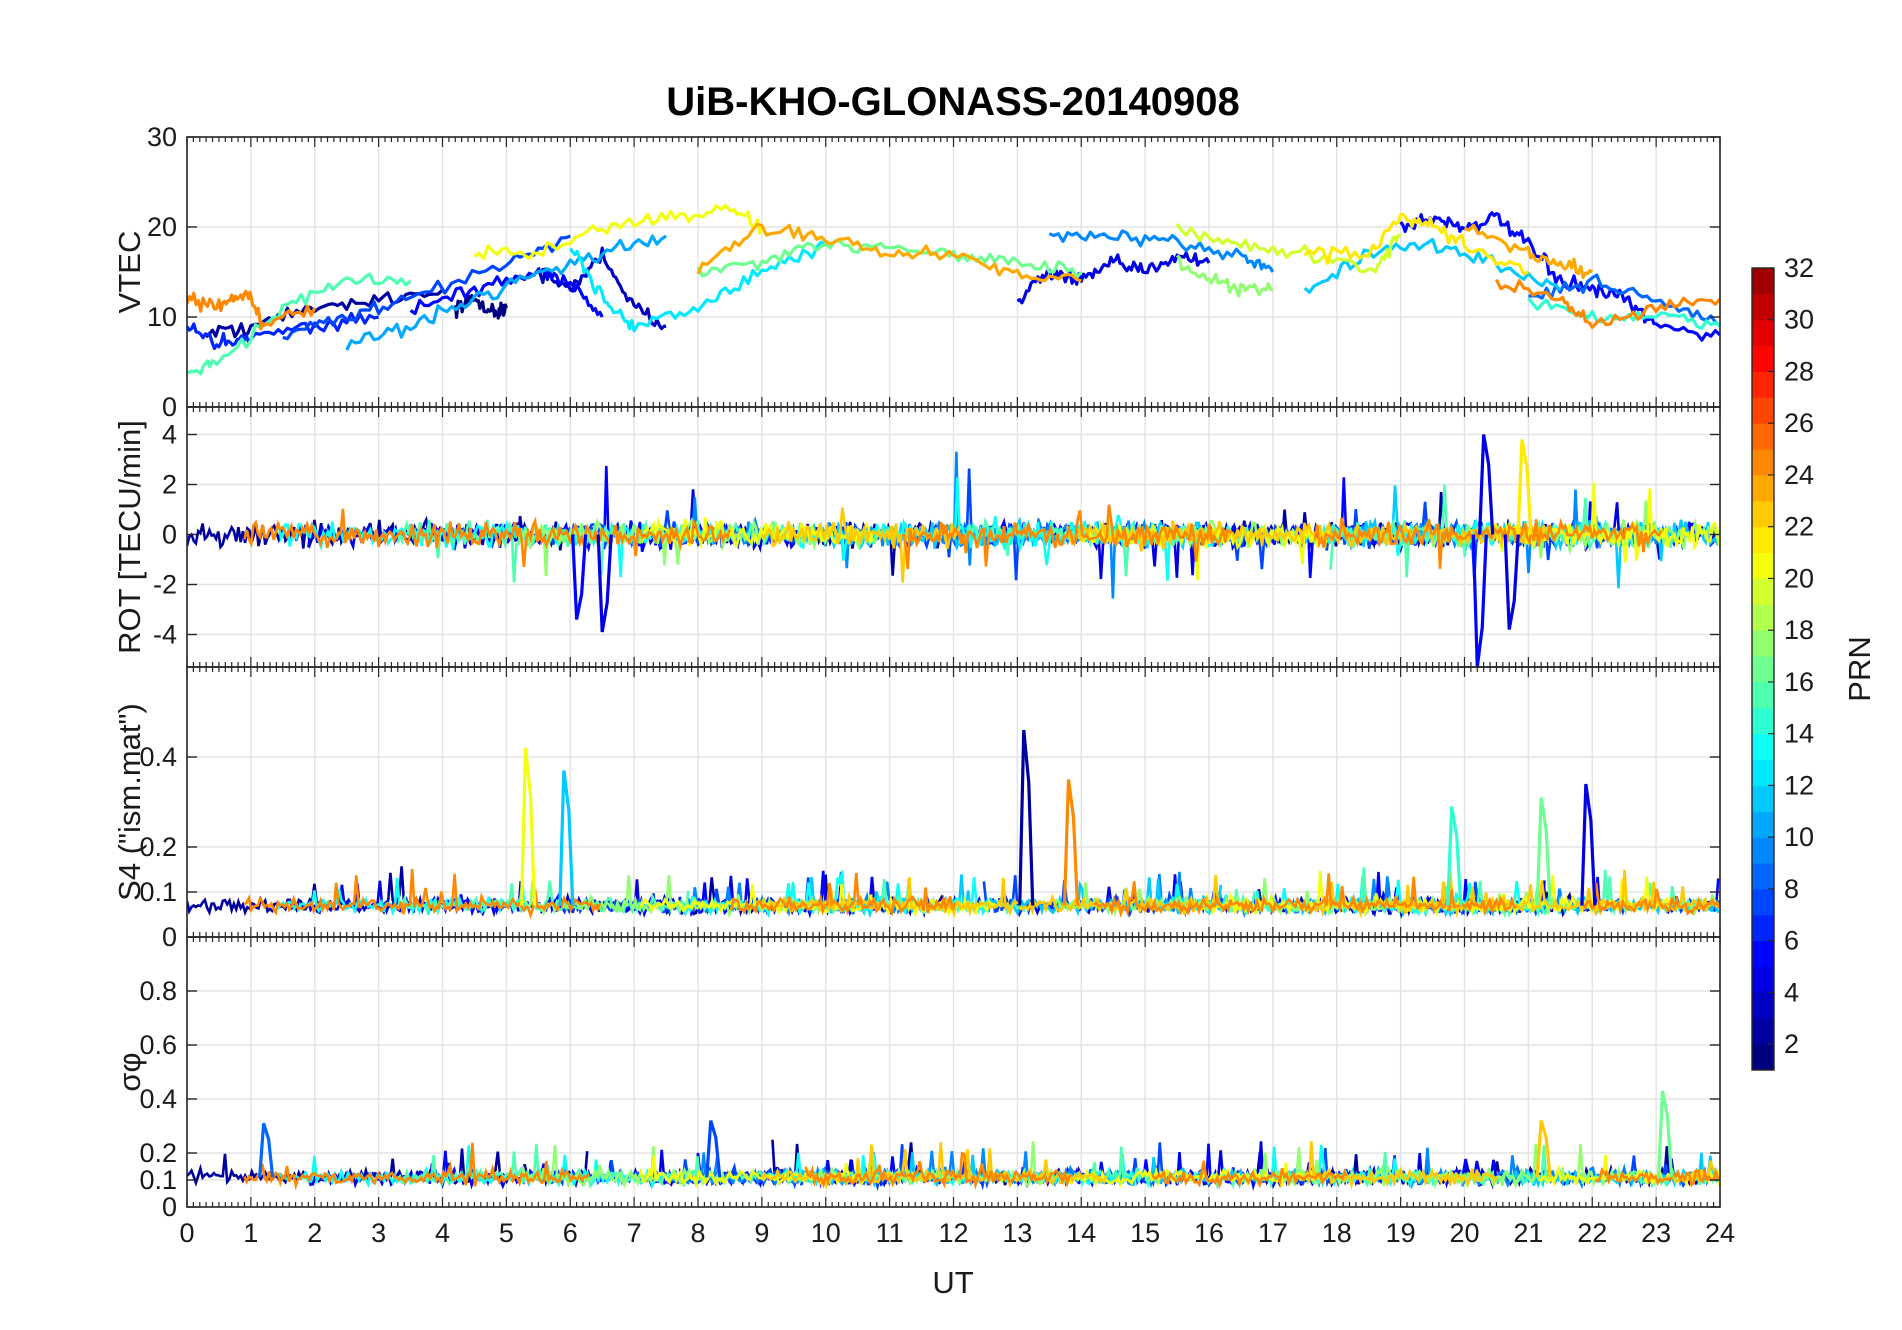 The width and height of the screenshot is (1902, 1330). Describe the element at coordinates (1799, 475) in the screenshot. I see `colorbar-tick-label: 24` at that location.